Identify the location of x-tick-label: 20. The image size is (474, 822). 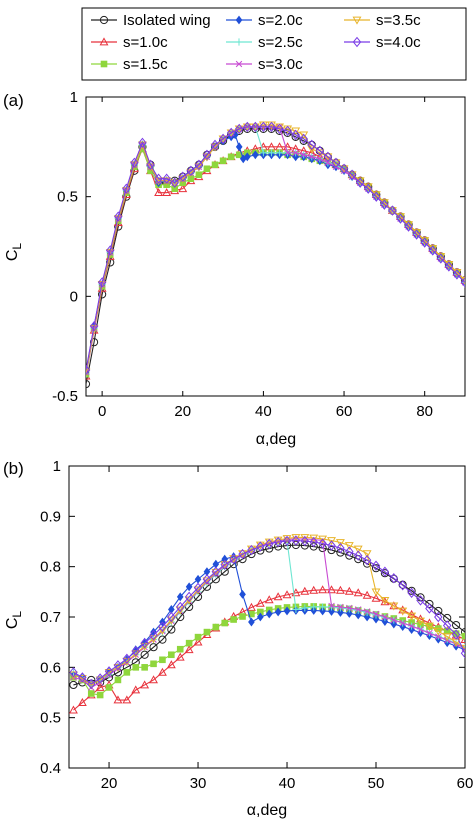
(109, 783).